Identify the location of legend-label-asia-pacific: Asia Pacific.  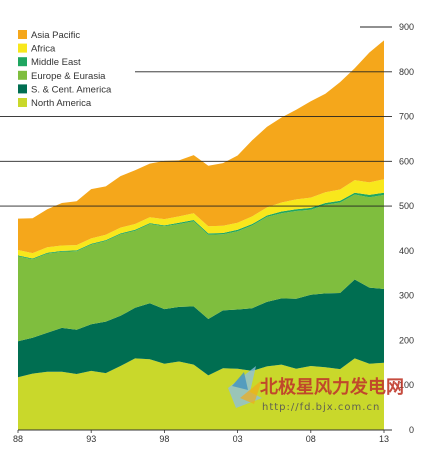
(55, 35).